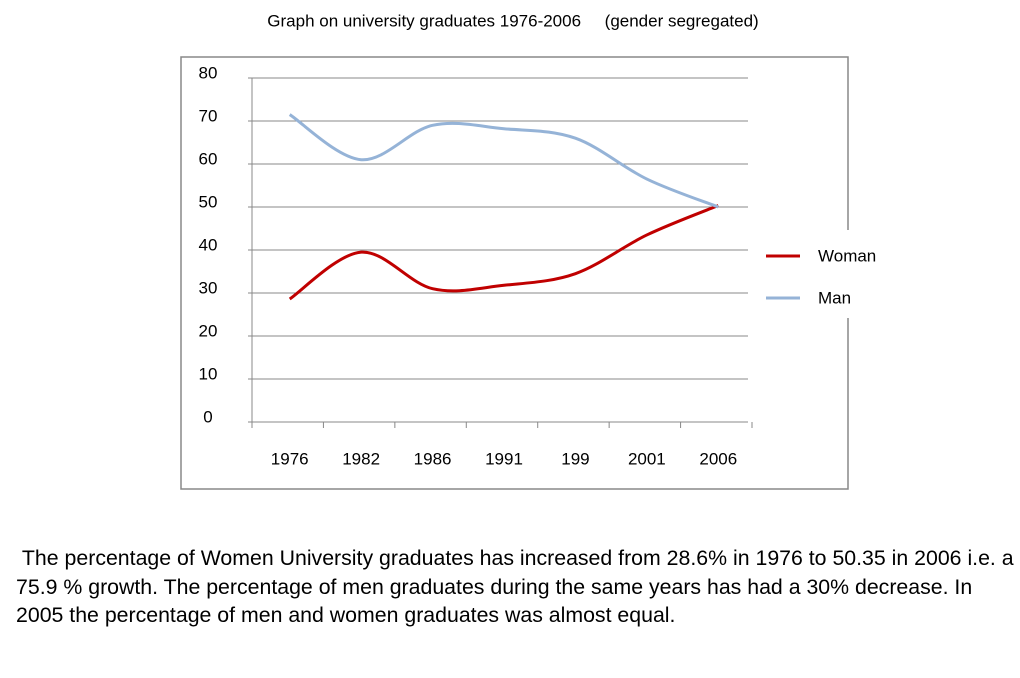  What do you see at coordinates (208, 330) in the screenshot?
I see `y-tick-label: 20` at bounding box center [208, 330].